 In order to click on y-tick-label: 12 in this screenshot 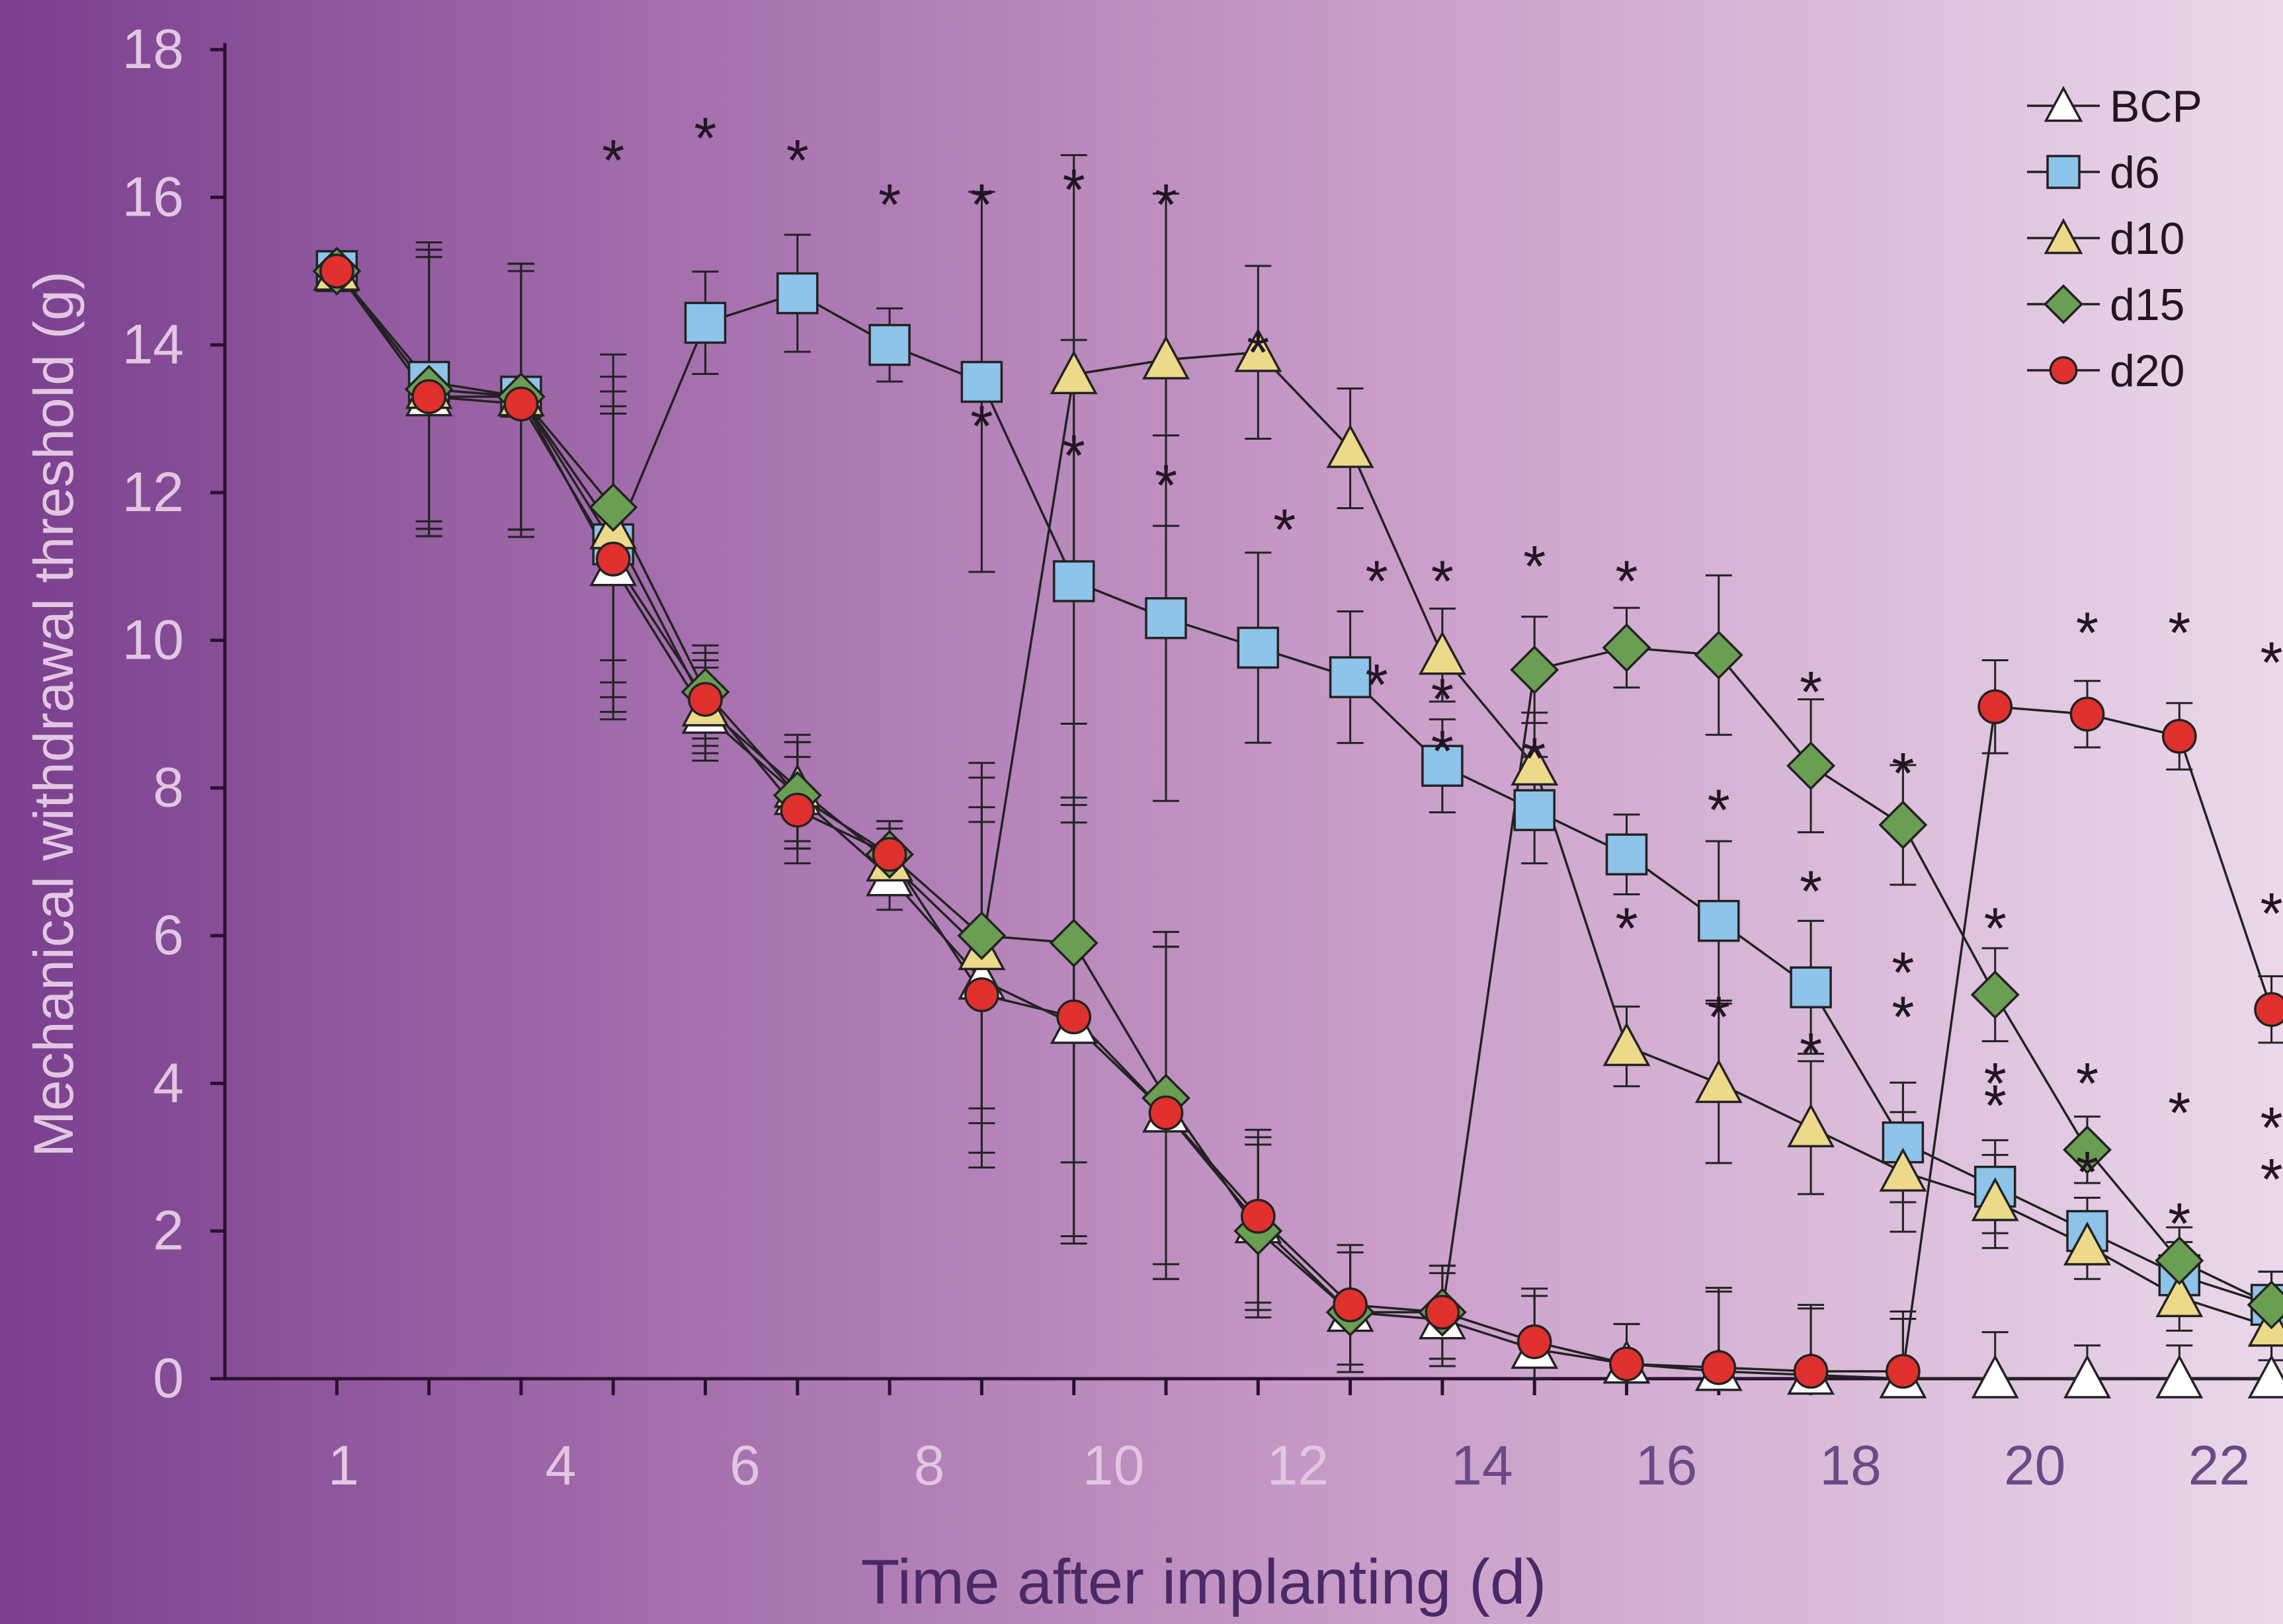, I will do `click(153, 492)`.